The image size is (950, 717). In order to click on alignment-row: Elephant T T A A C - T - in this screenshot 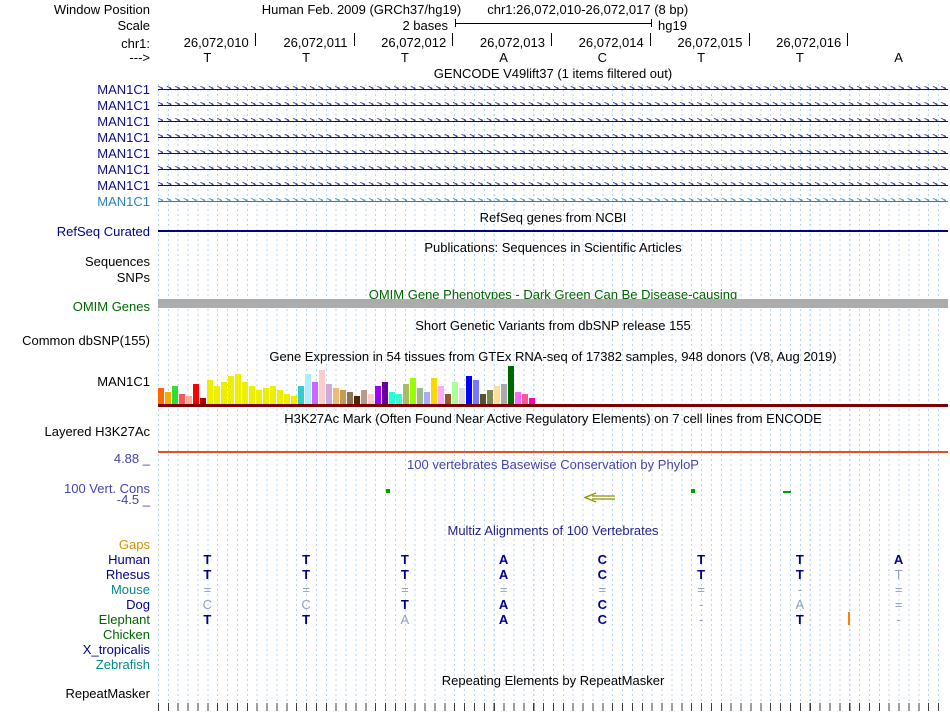, I will do `click(475, 619)`.